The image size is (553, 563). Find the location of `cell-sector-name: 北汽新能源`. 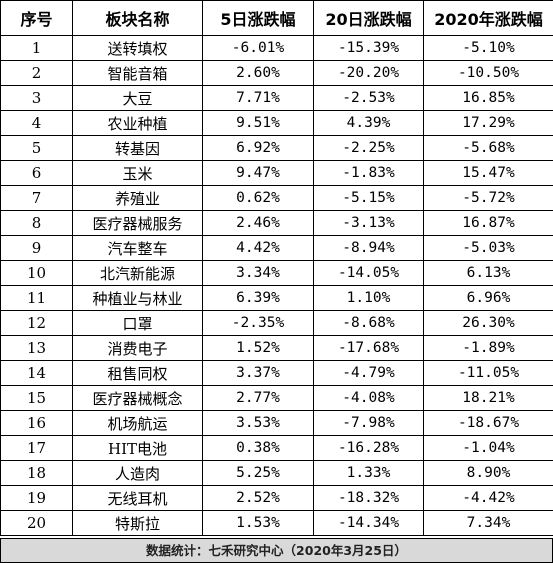

cell-sector-name: 北汽新能源 is located at coordinates (138, 273).